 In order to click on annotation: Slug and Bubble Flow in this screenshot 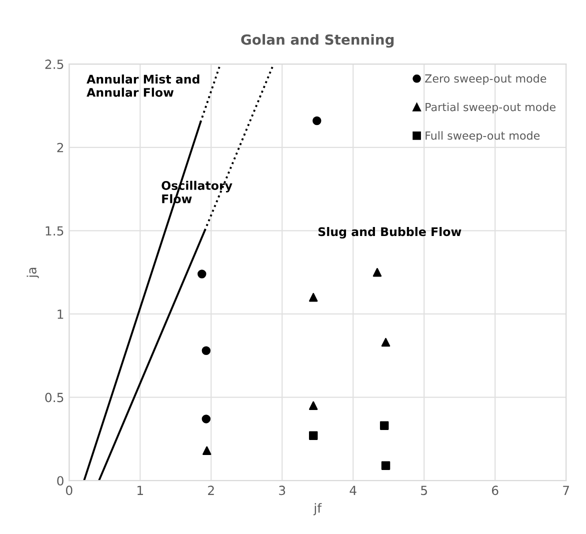, I will do `click(390, 233)`.